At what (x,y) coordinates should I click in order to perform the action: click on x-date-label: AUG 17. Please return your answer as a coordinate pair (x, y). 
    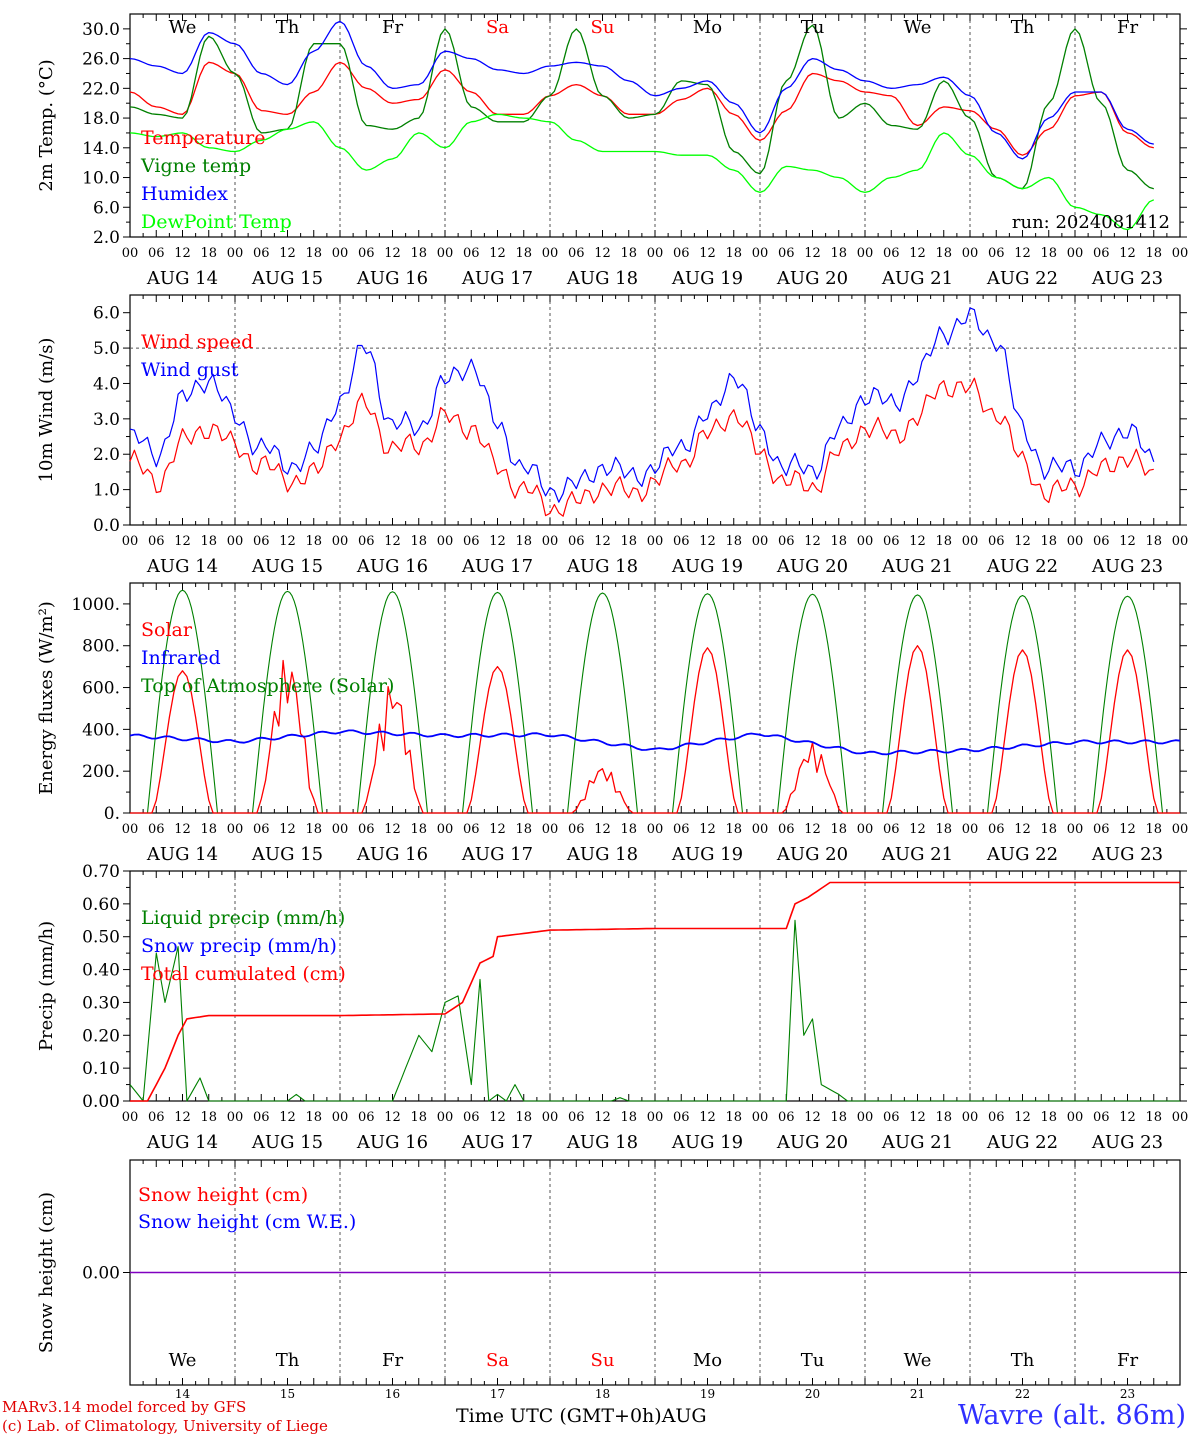
    Looking at the image, I should click on (497, 278).